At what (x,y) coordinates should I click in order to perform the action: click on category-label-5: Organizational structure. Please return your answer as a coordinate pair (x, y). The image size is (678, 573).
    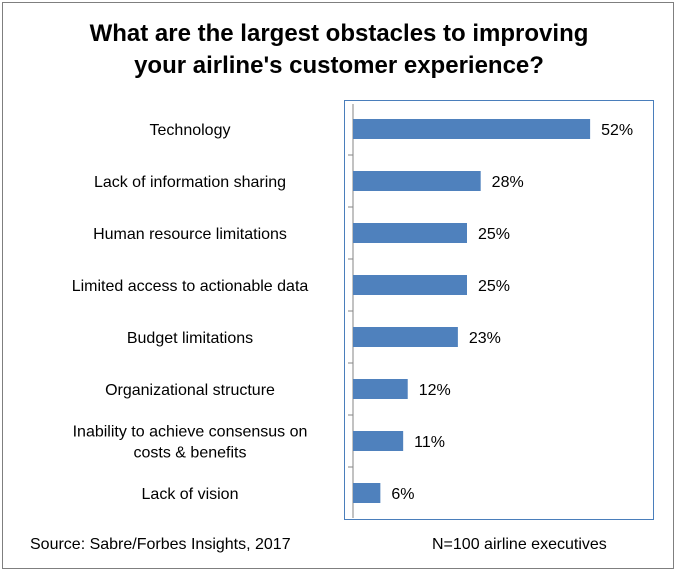
    Looking at the image, I should click on (190, 390).